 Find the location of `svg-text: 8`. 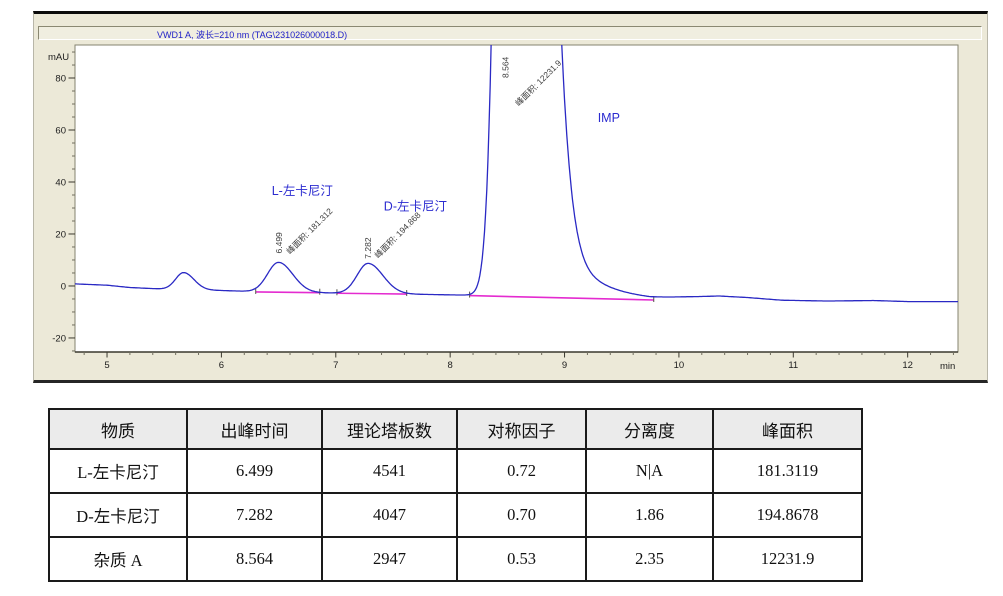

svg-text: 8 is located at coordinates (450, 365).